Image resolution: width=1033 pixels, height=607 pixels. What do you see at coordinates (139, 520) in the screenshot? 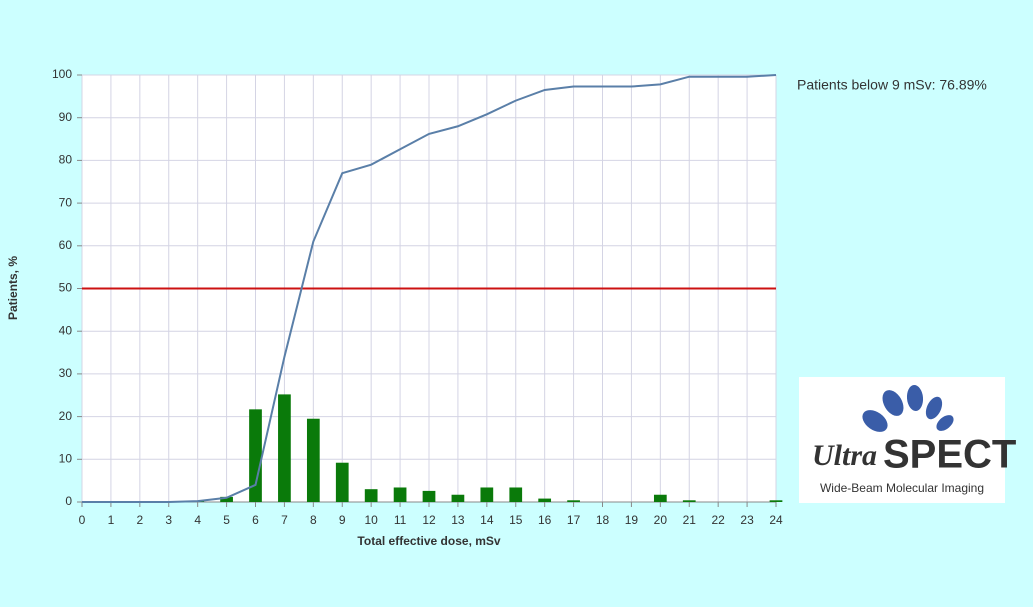
I see `x-tick-label: 2` at bounding box center [139, 520].